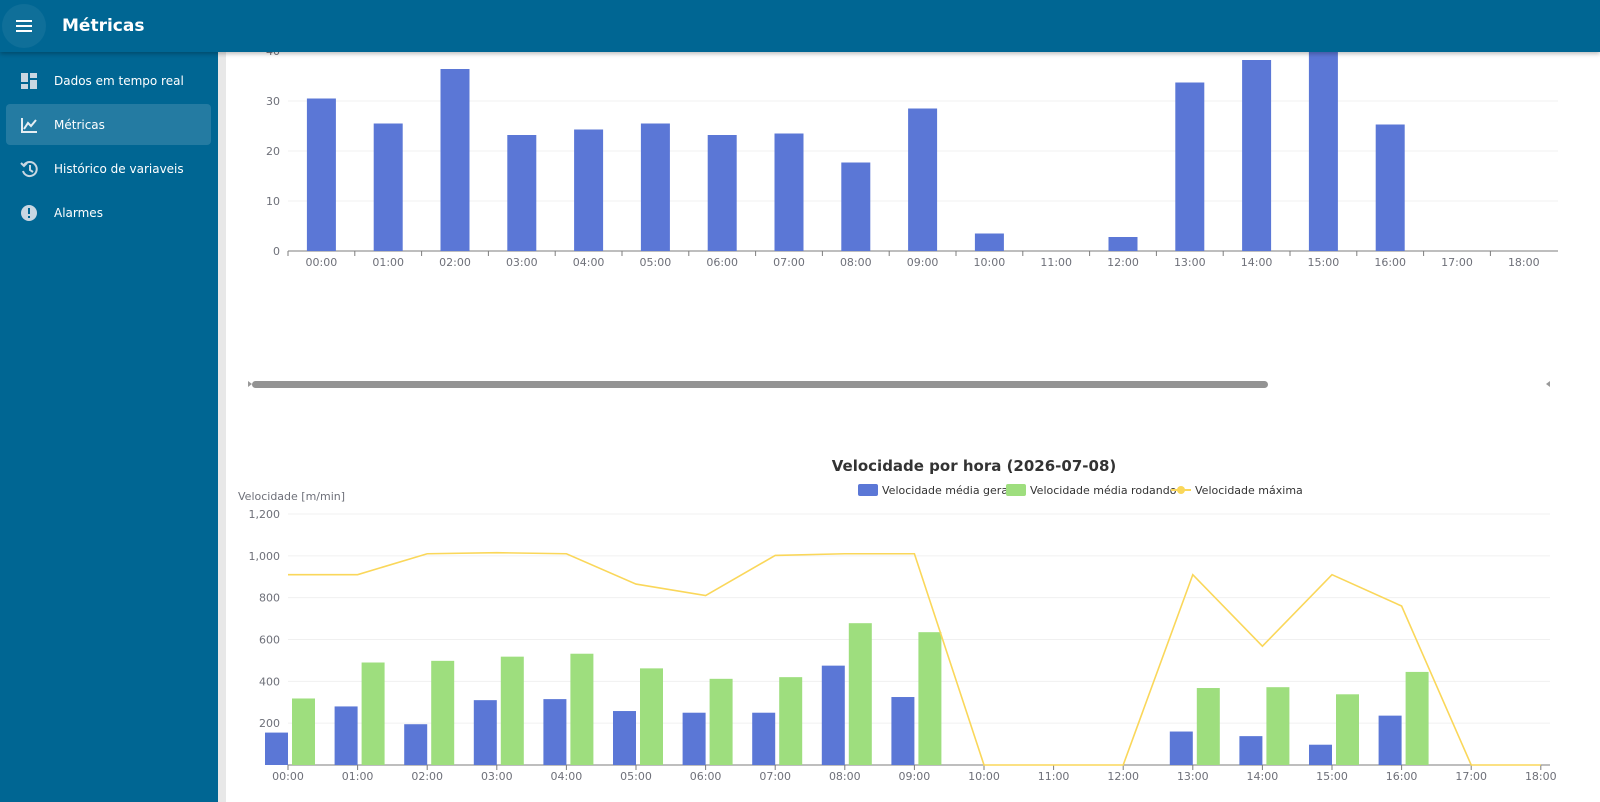  Describe the element at coordinates (108, 124) in the screenshot. I see `sidebar-item-metricas: Métricas` at that location.